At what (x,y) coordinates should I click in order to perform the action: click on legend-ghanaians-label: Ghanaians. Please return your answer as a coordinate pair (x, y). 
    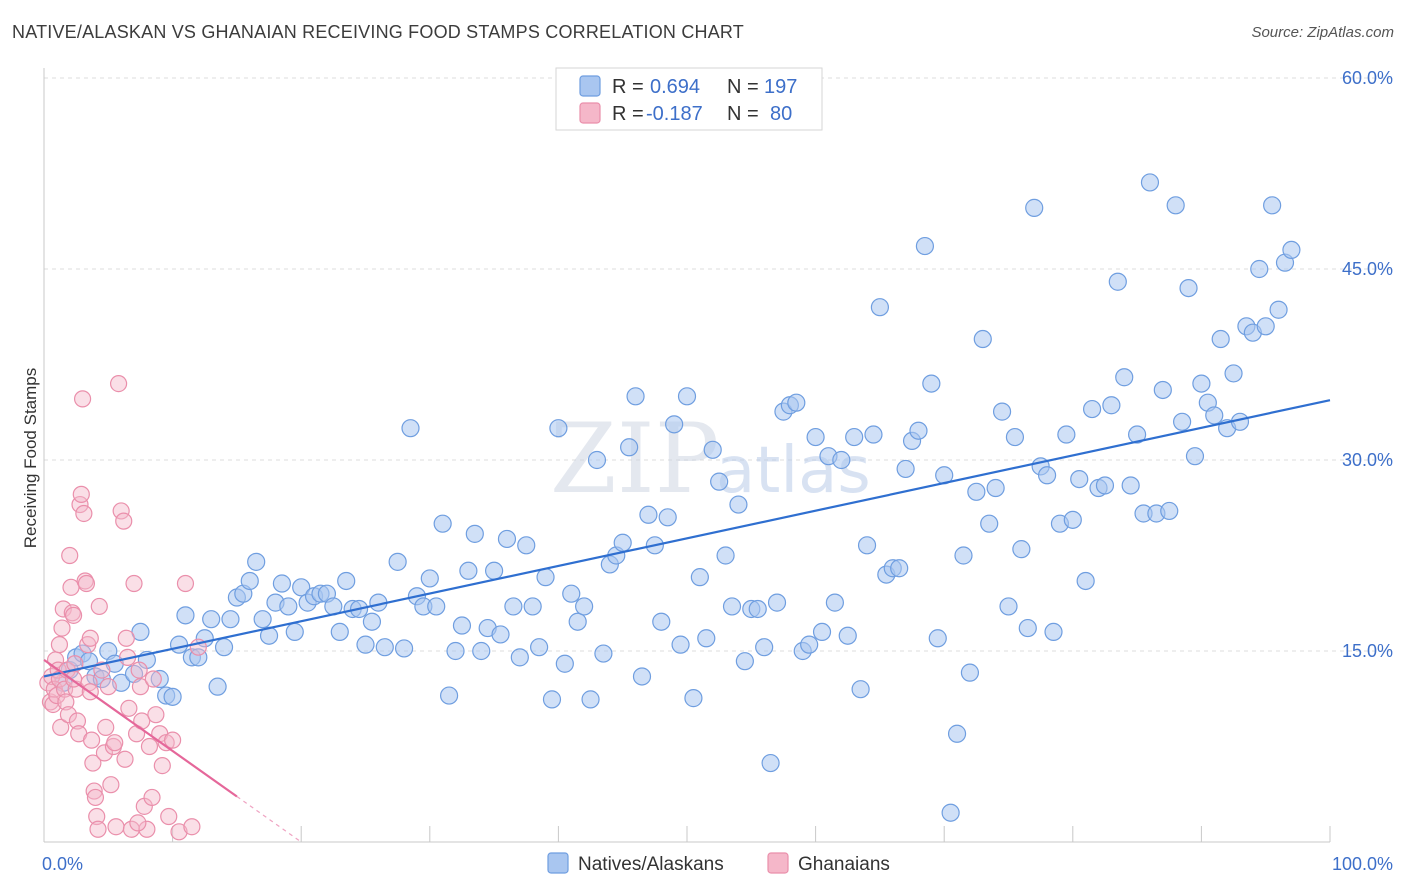
    Looking at the image, I should click on (844, 864).